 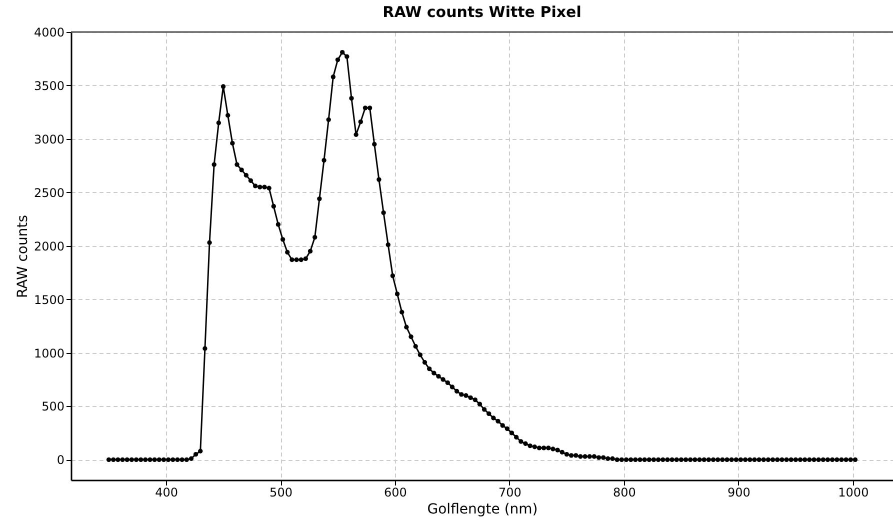 I want to click on y-tick-label: 2500, so click(x=49, y=193).